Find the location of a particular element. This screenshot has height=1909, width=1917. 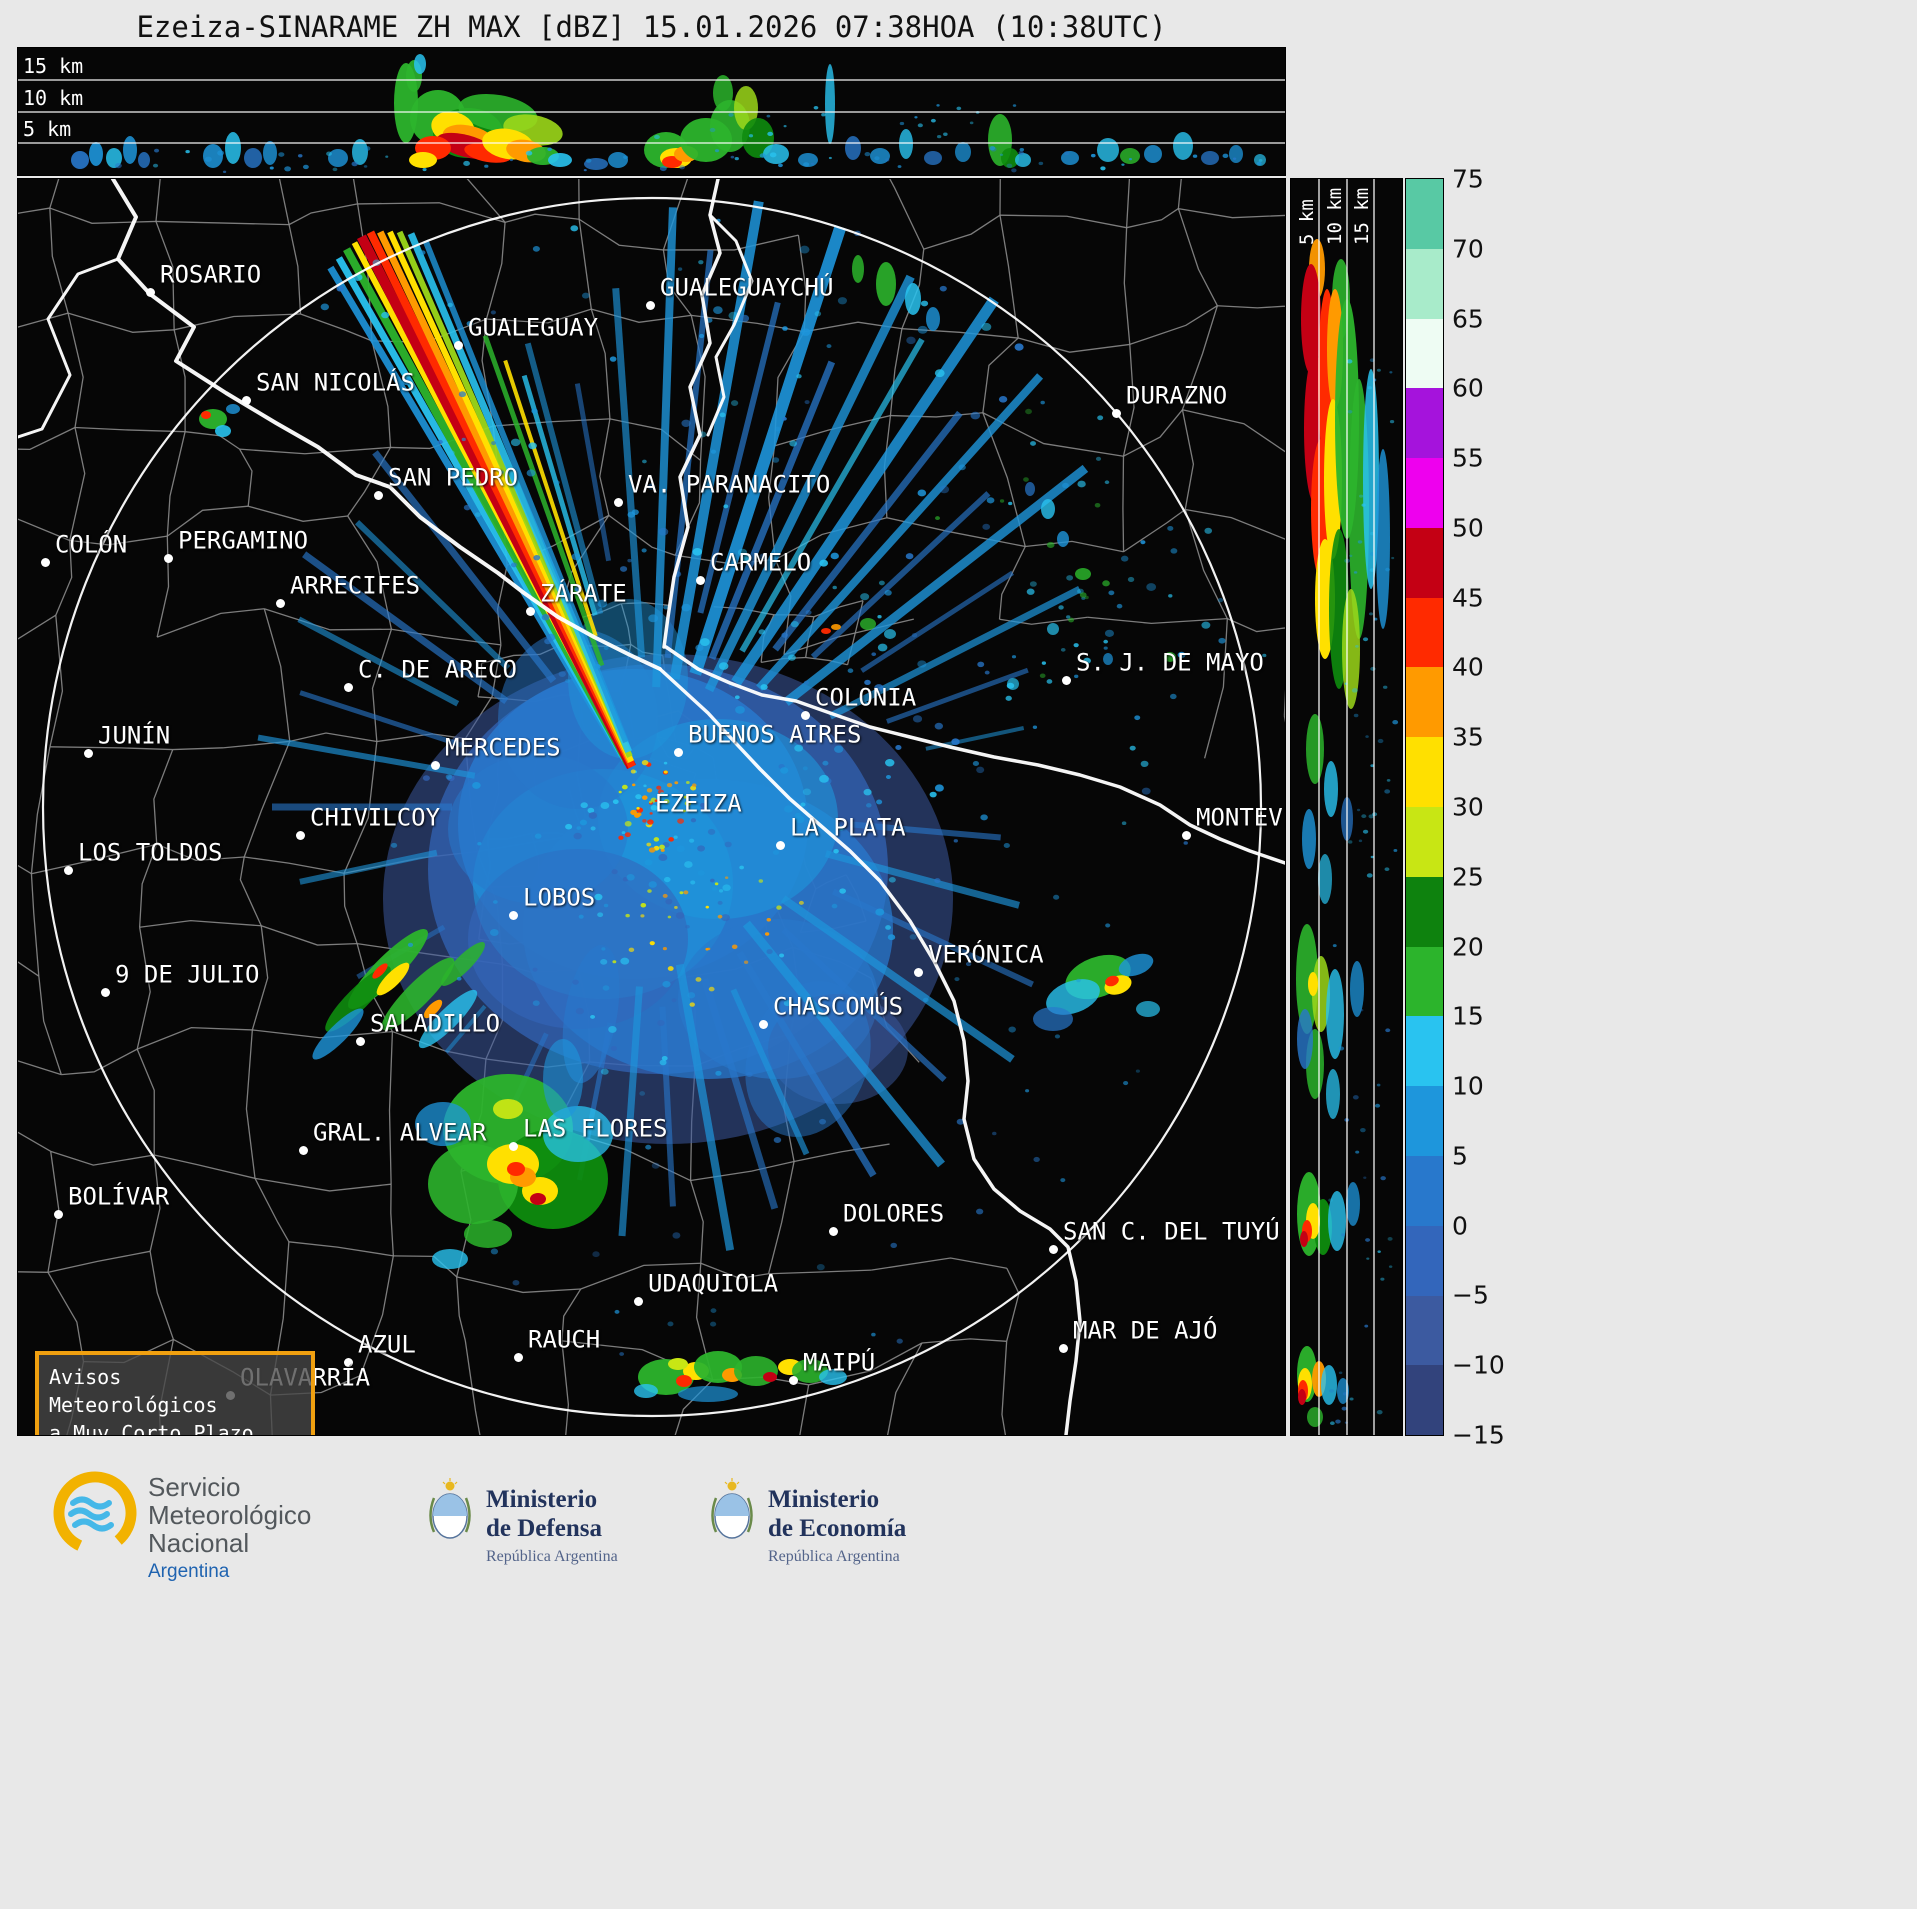

smn-logo-icon is located at coordinates (95, 1513).